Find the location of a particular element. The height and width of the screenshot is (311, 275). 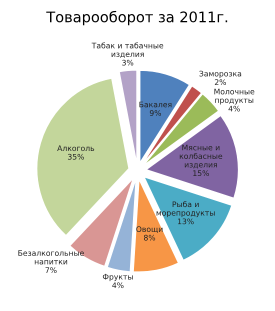

chart-title: Товарооборот за 2011г. is located at coordinates (137, 18).